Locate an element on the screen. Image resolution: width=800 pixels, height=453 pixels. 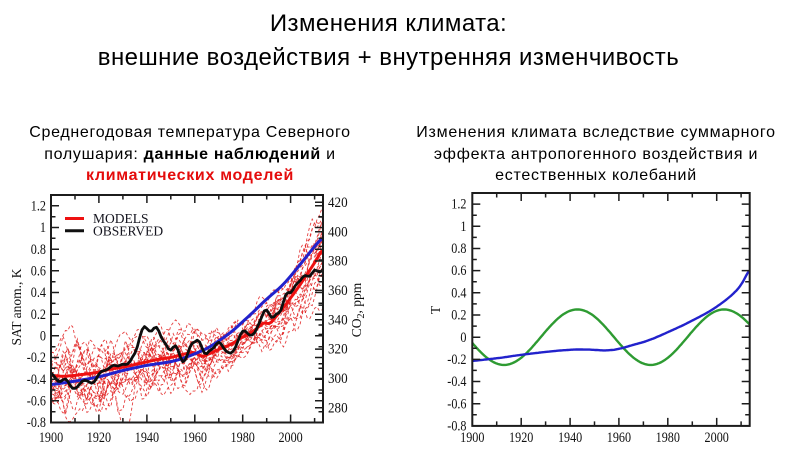
svg-text: 420 is located at coordinates (338, 203).